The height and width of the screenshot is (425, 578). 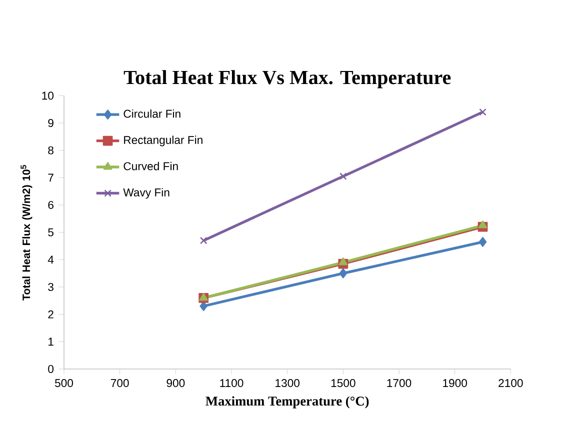 I want to click on y-tick-label: 2, so click(x=51, y=314).